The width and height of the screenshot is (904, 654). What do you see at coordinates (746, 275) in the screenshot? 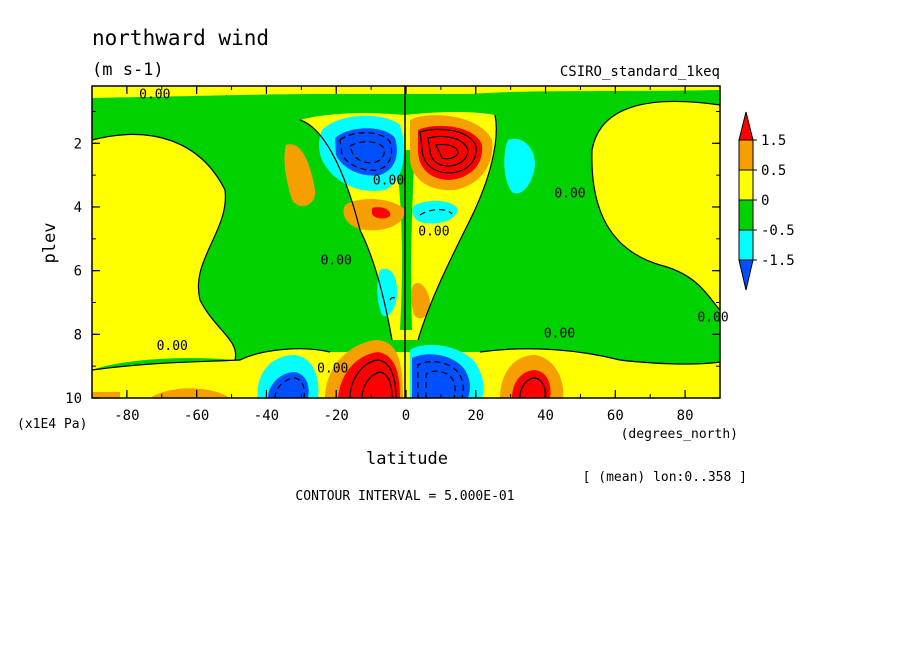
I see `legend-swatch-min` at bounding box center [746, 275].